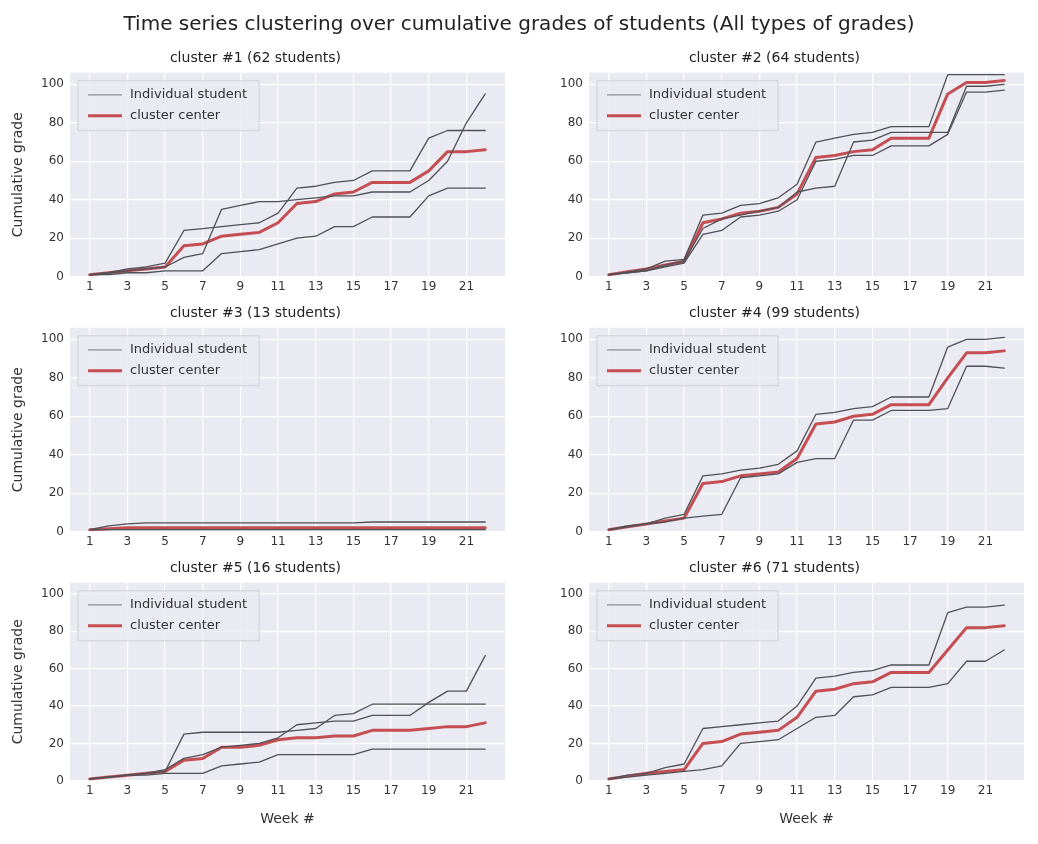  Describe the element at coordinates (774, 567) in the screenshot. I see `chart-title: cluster #6 (71 students)` at that location.